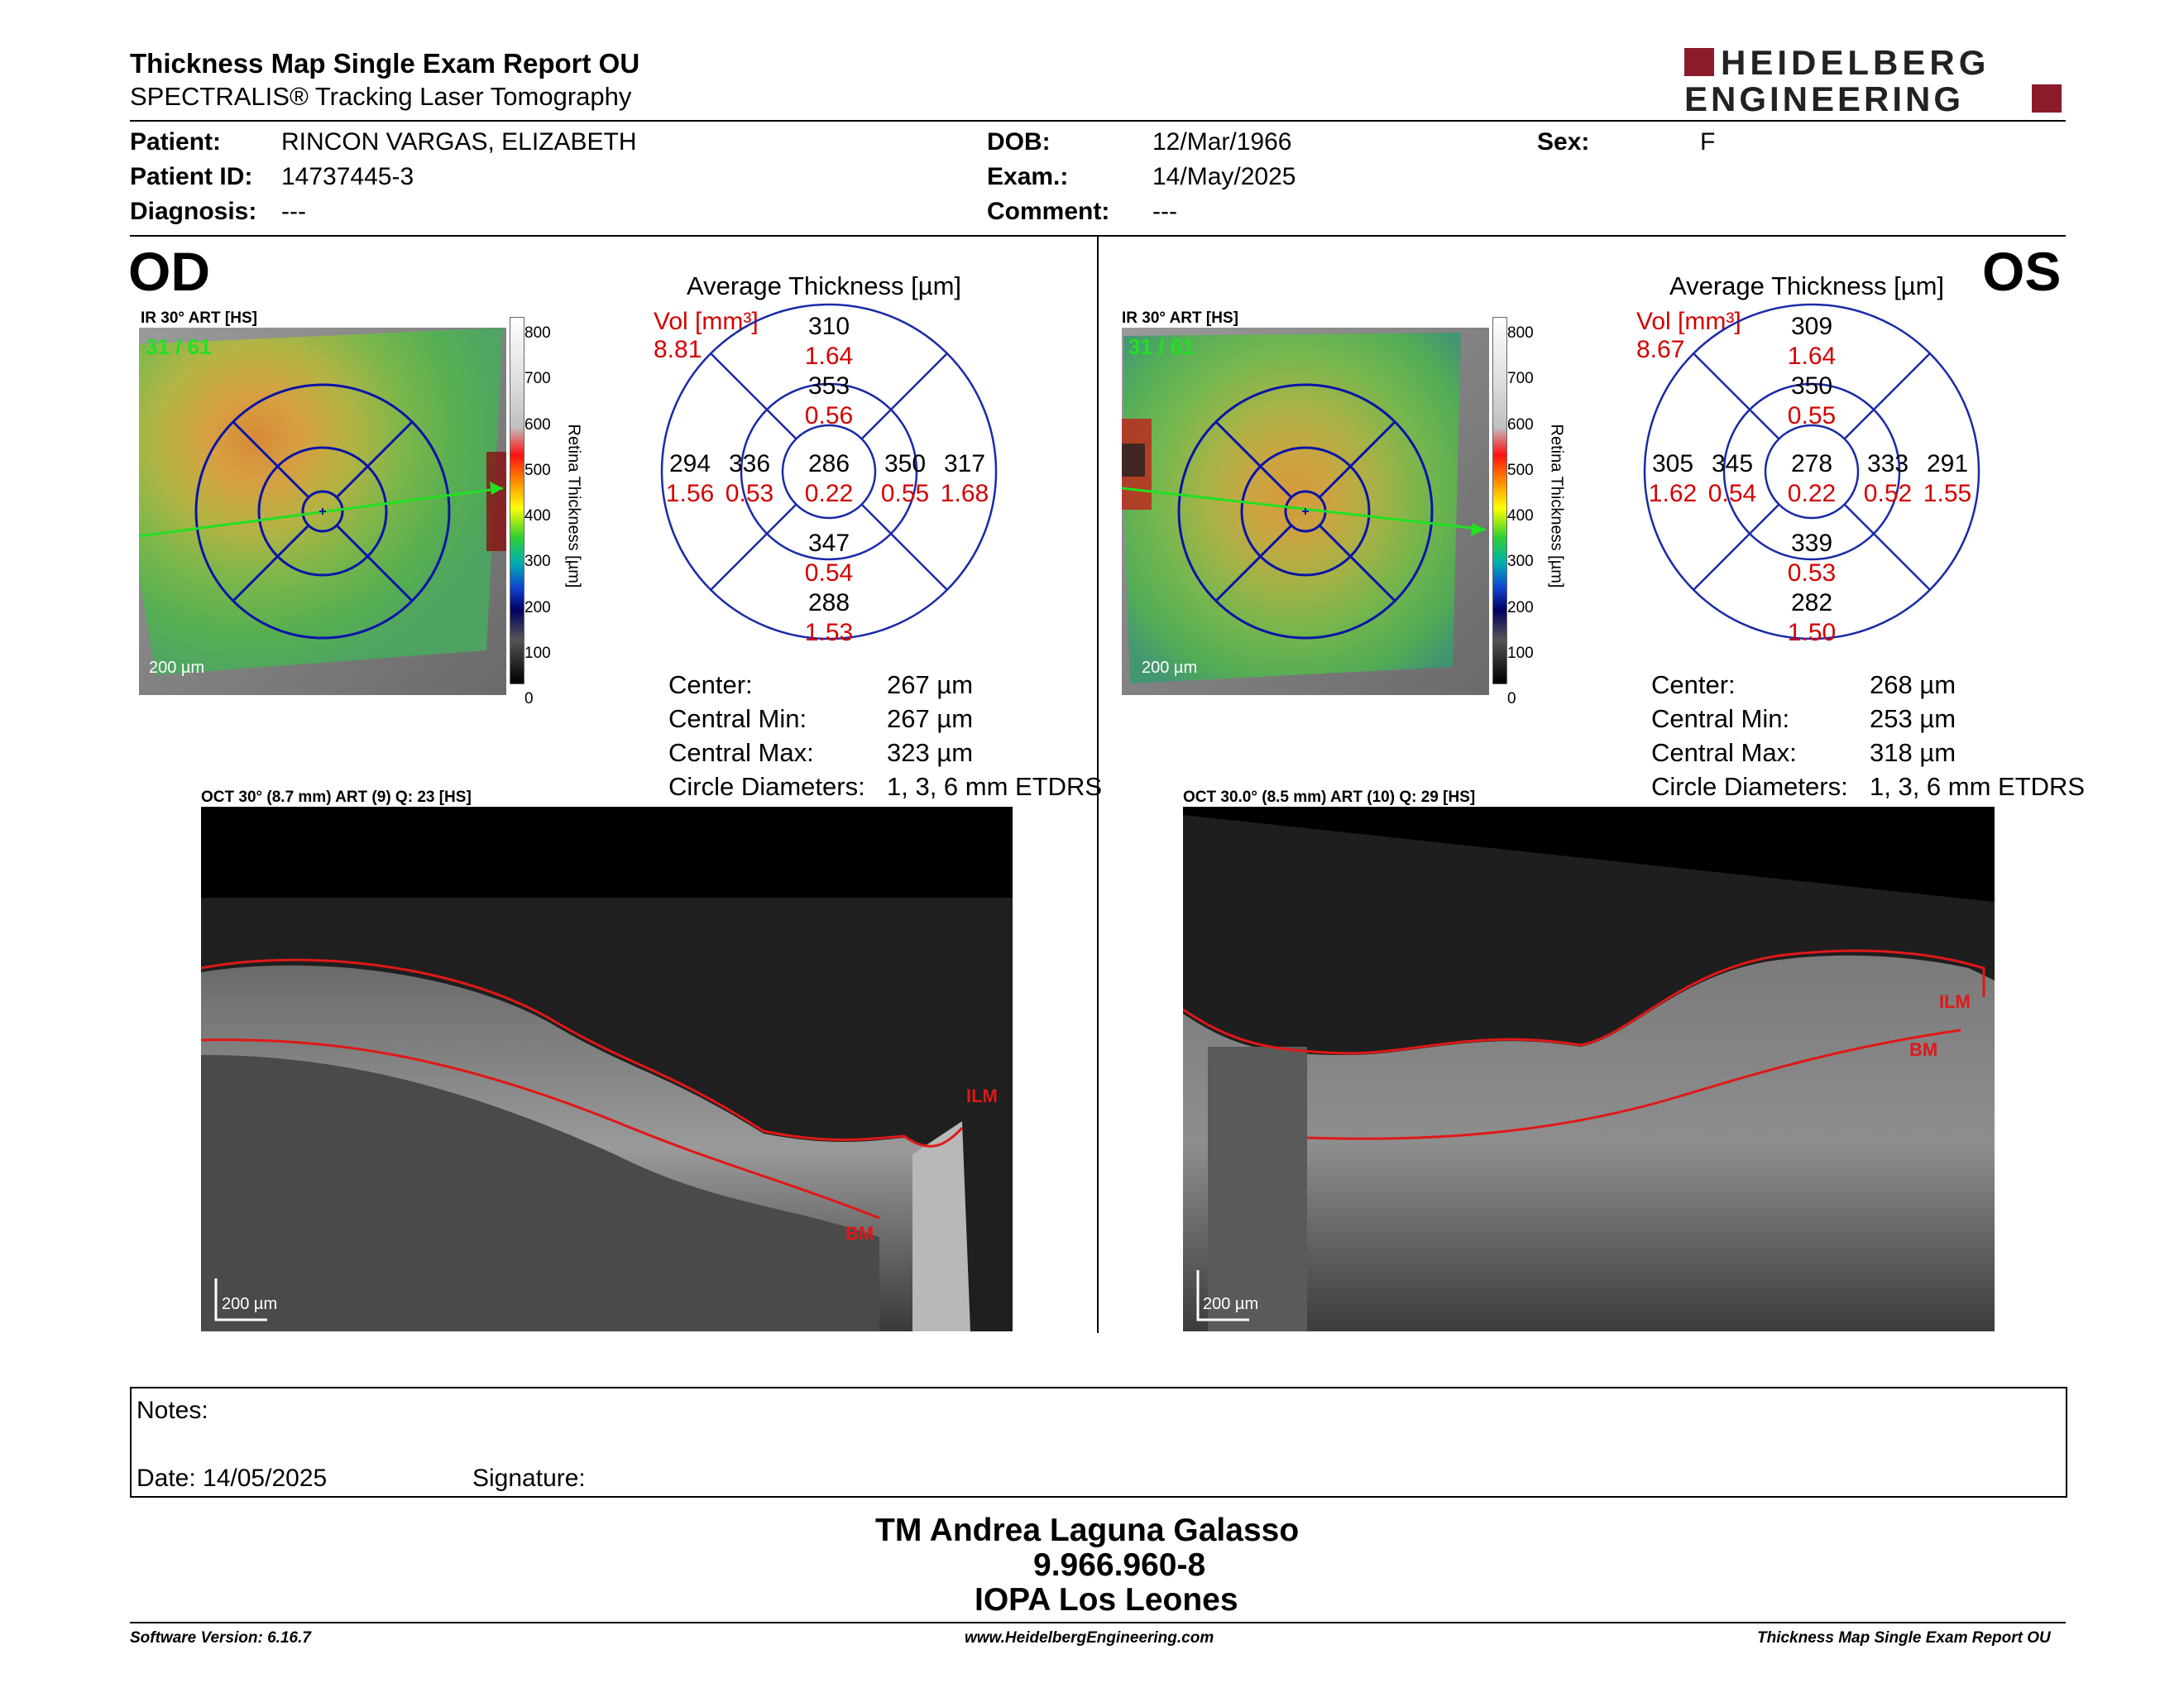  Describe the element at coordinates (191, 176) in the screenshot. I see `patient-id-label: Patient ID:` at that location.